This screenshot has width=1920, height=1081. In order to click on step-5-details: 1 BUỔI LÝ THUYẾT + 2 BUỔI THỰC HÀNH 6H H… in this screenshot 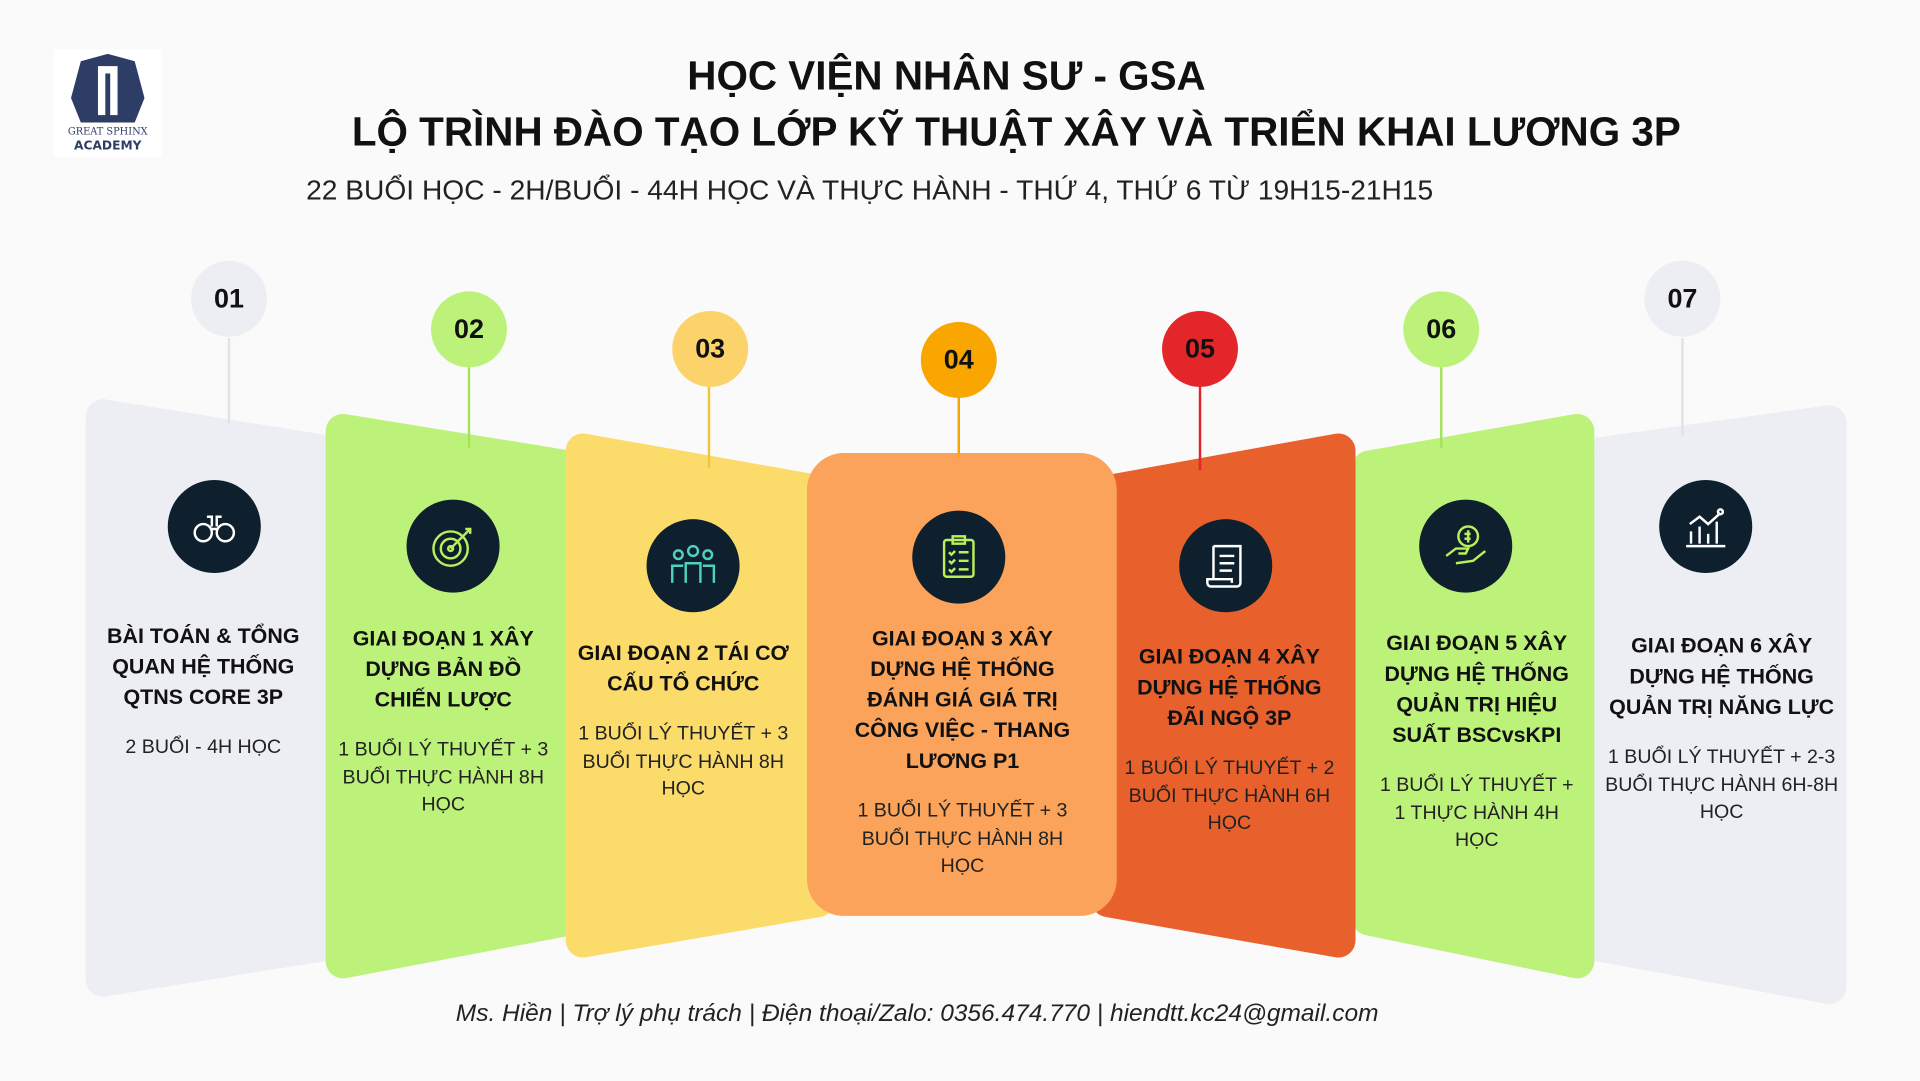, I will do `click(1229, 795)`.